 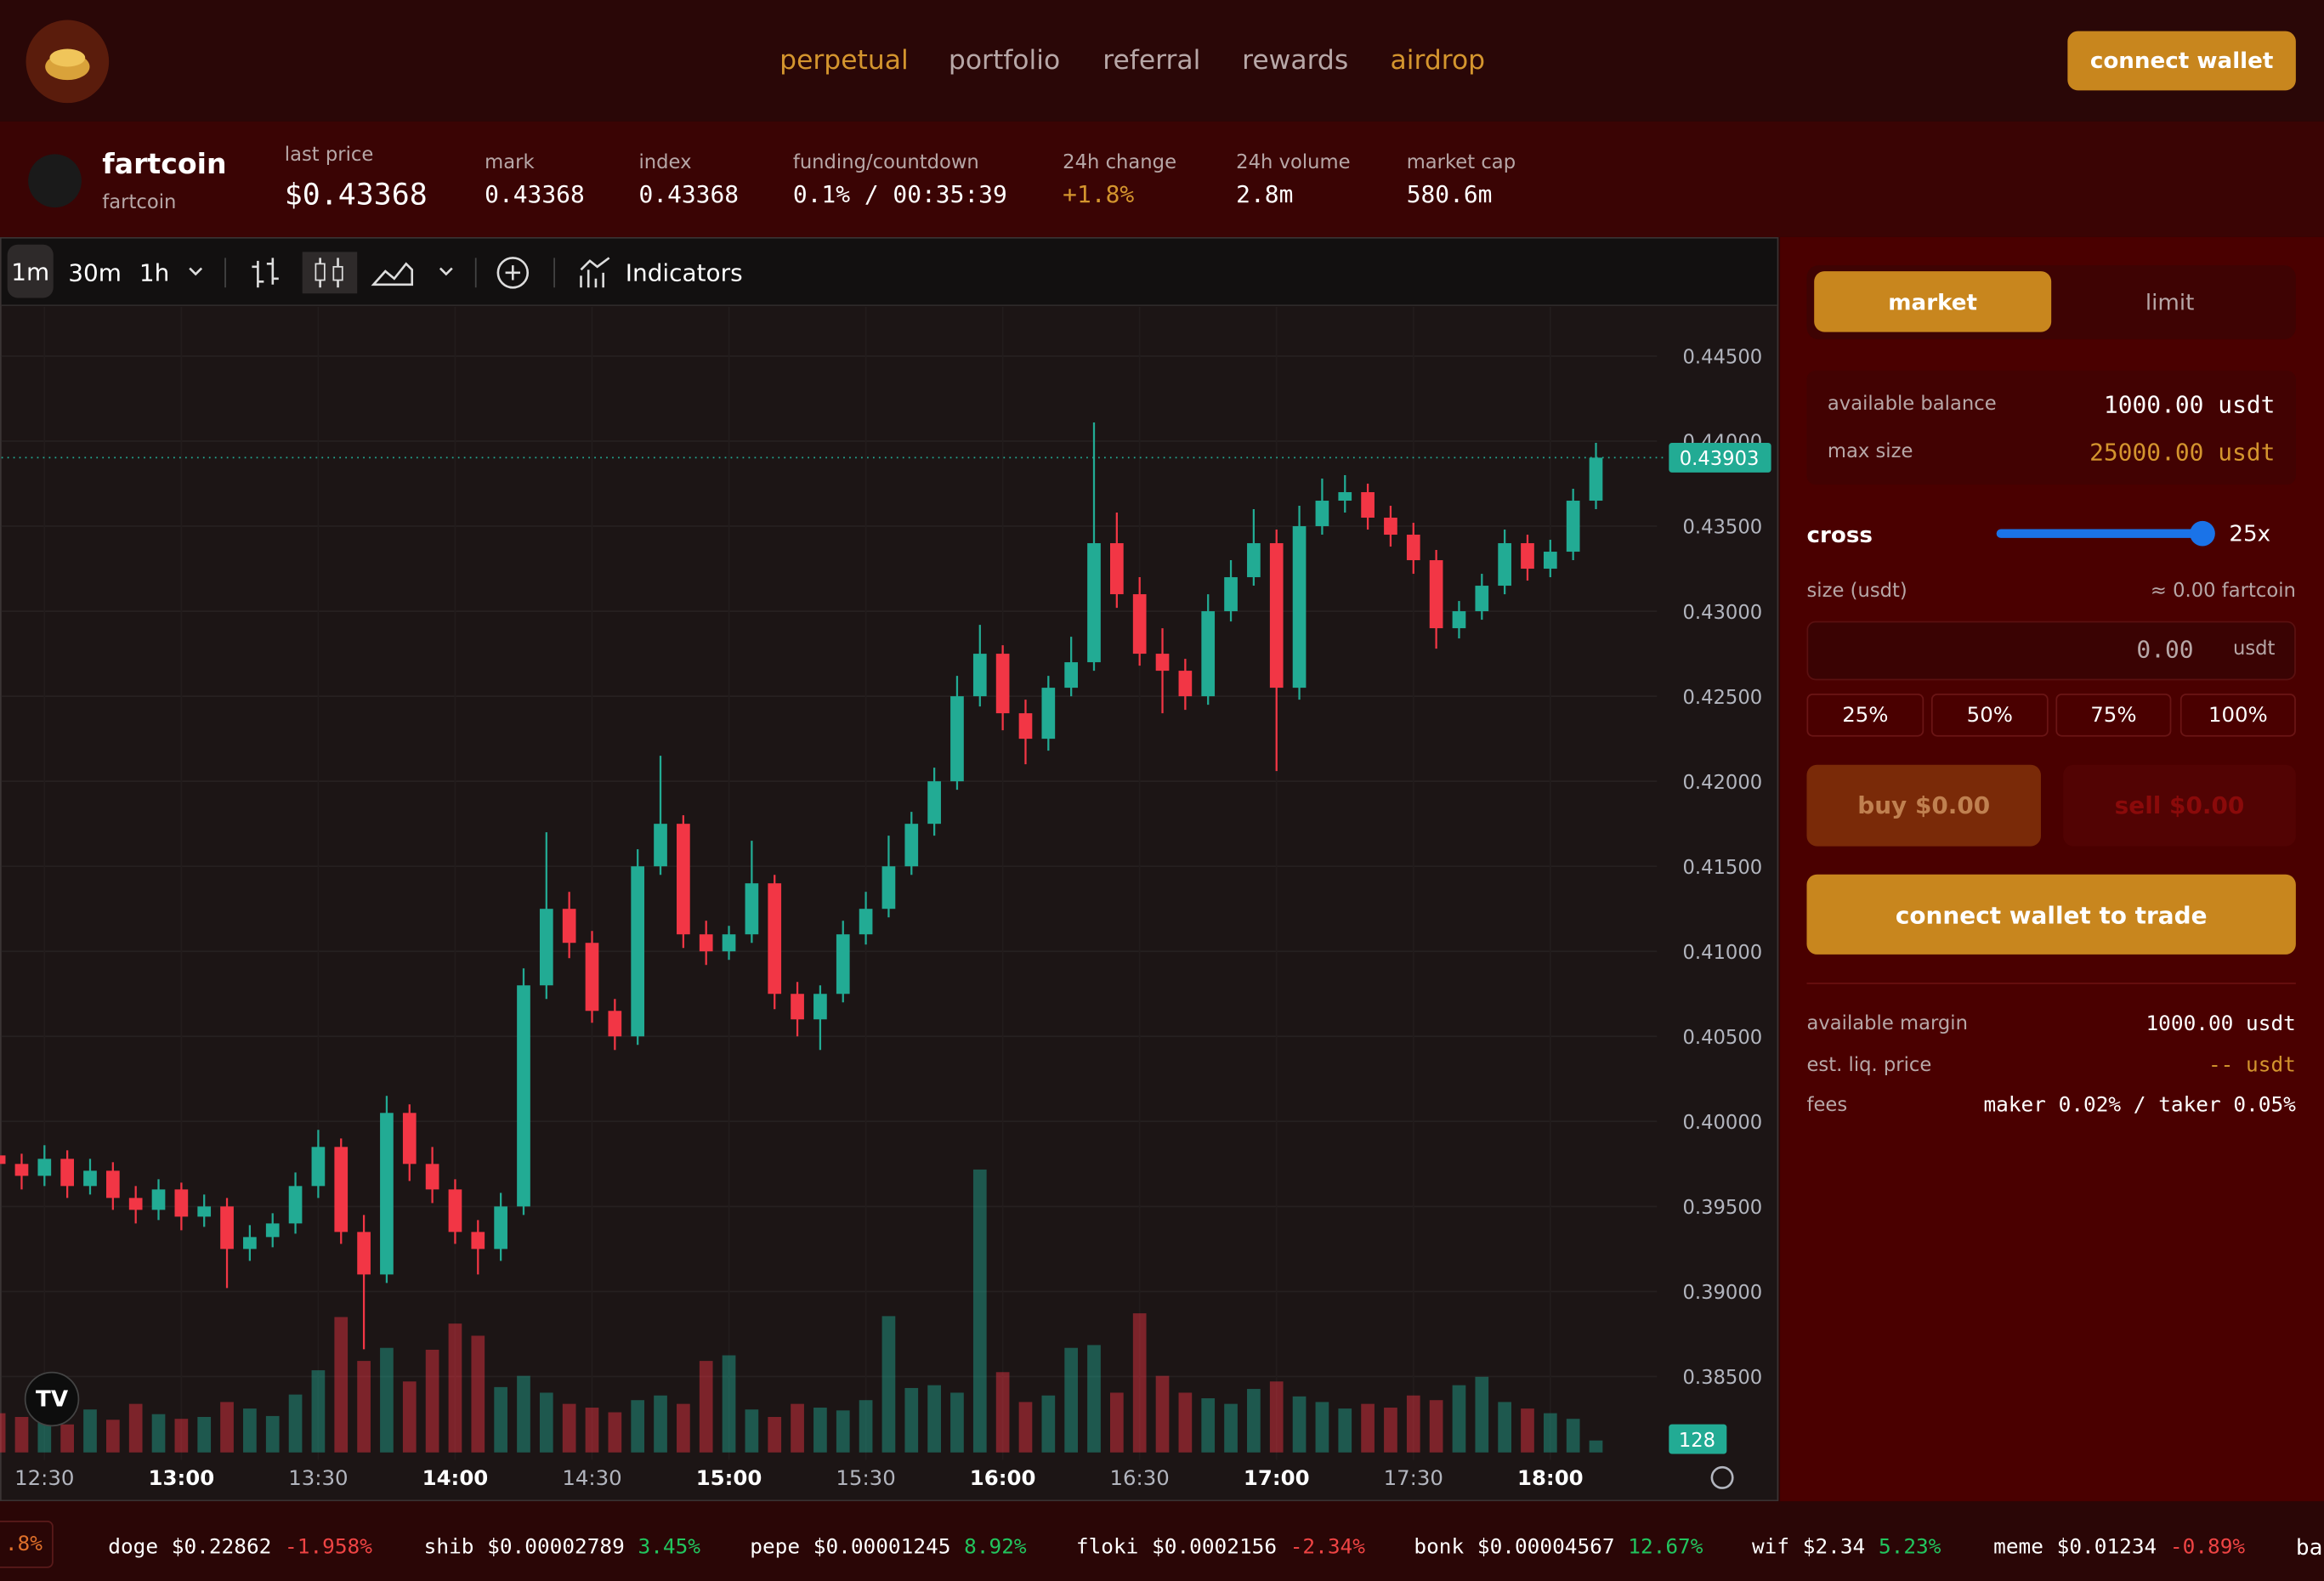 I want to click on percent-button: 100%, so click(x=2237, y=715).